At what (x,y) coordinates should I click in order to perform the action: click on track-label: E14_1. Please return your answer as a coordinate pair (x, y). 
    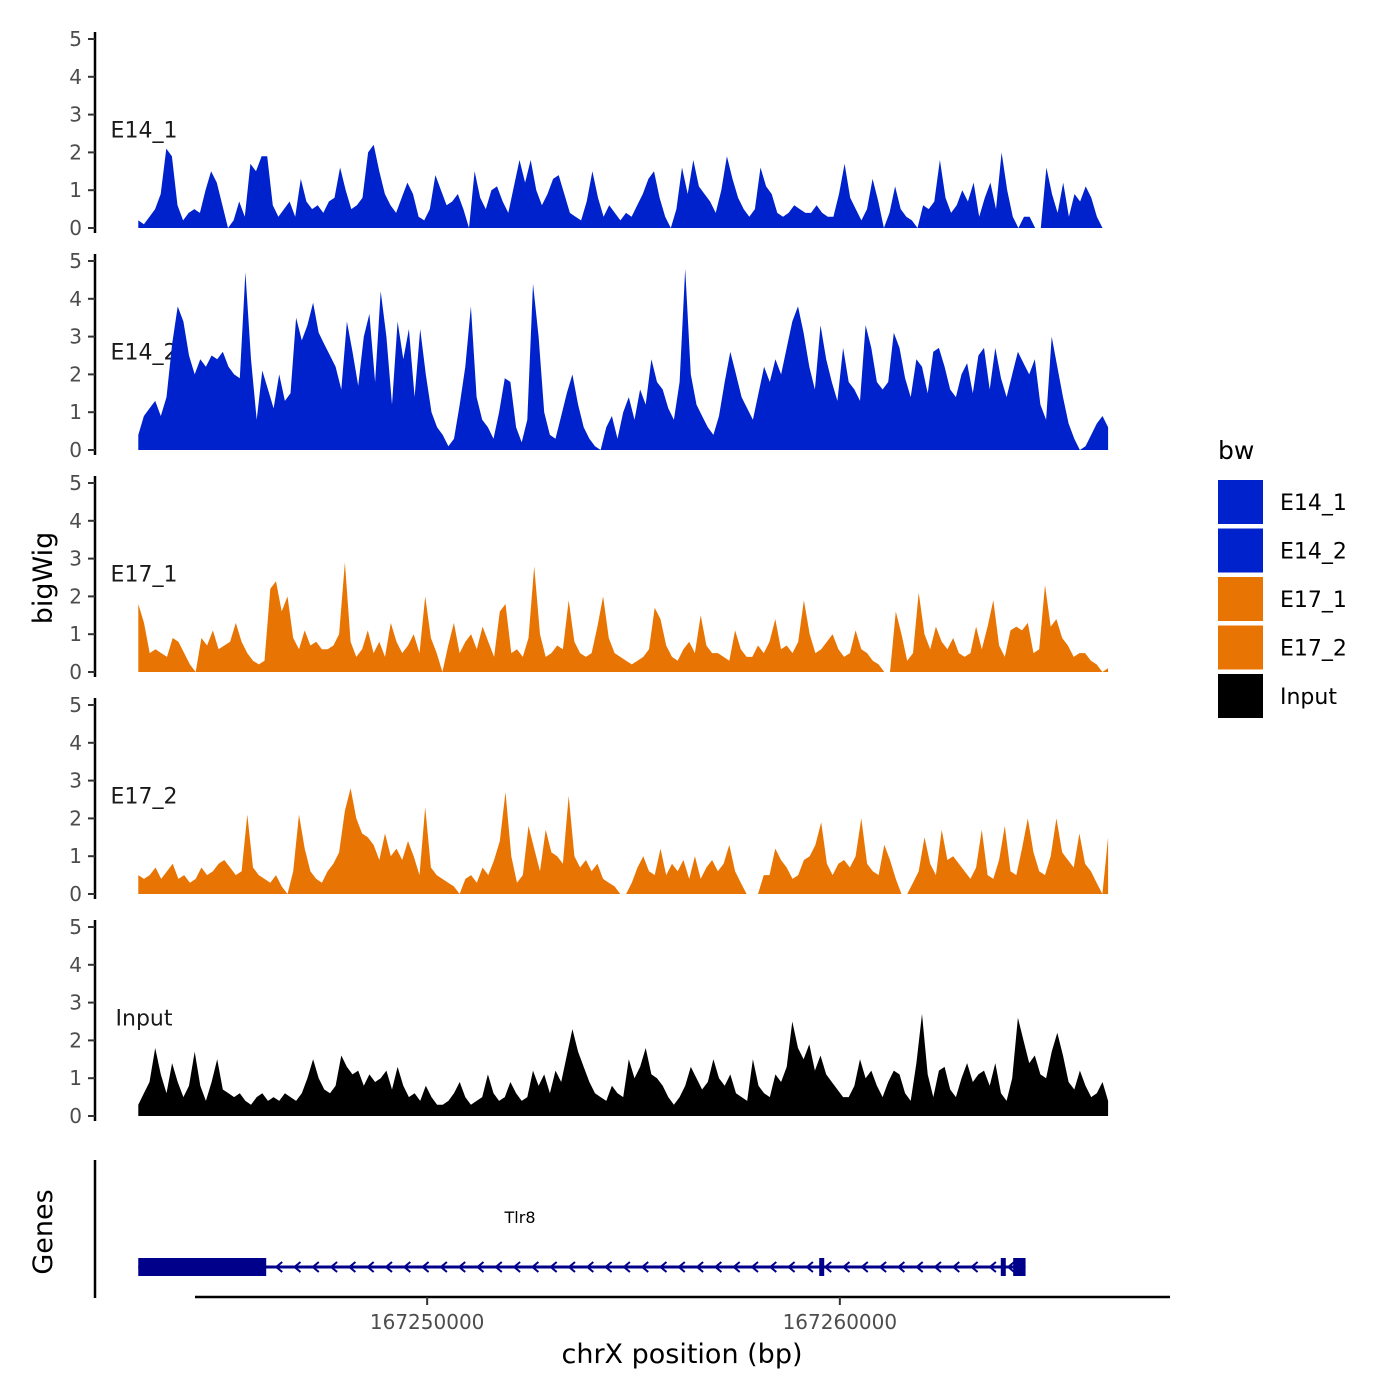
    Looking at the image, I should click on (144, 131).